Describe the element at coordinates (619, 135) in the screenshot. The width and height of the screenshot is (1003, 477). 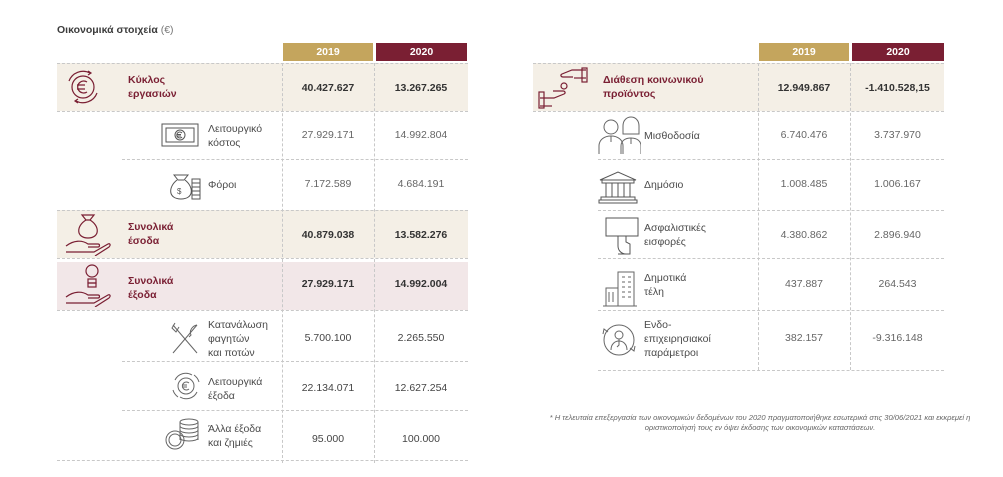
I see `employees-icon` at that location.